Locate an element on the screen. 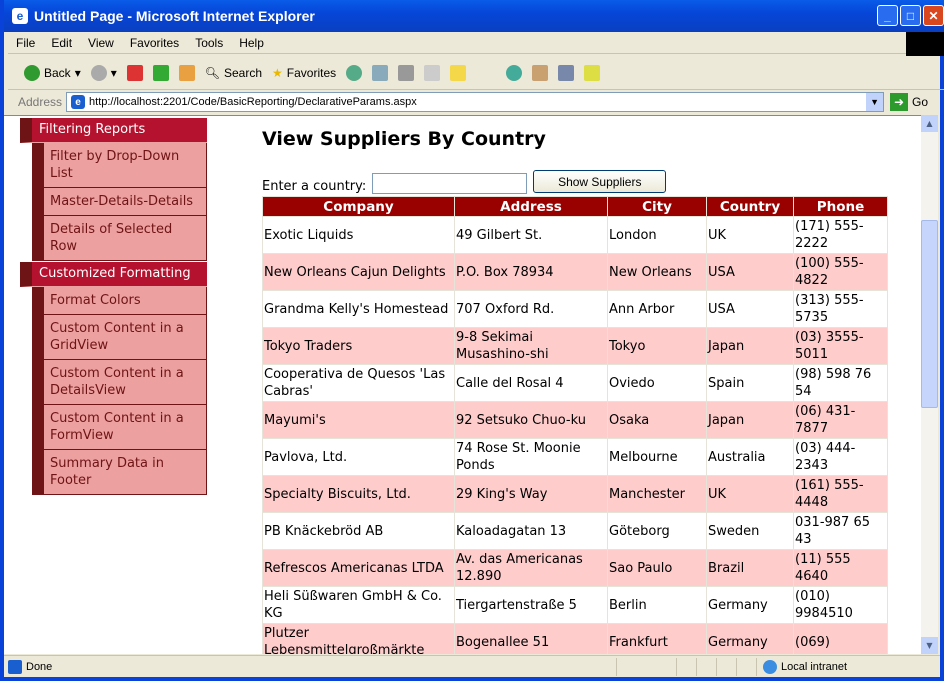 The width and height of the screenshot is (944, 681). cell-country: UK is located at coordinates (750, 235).